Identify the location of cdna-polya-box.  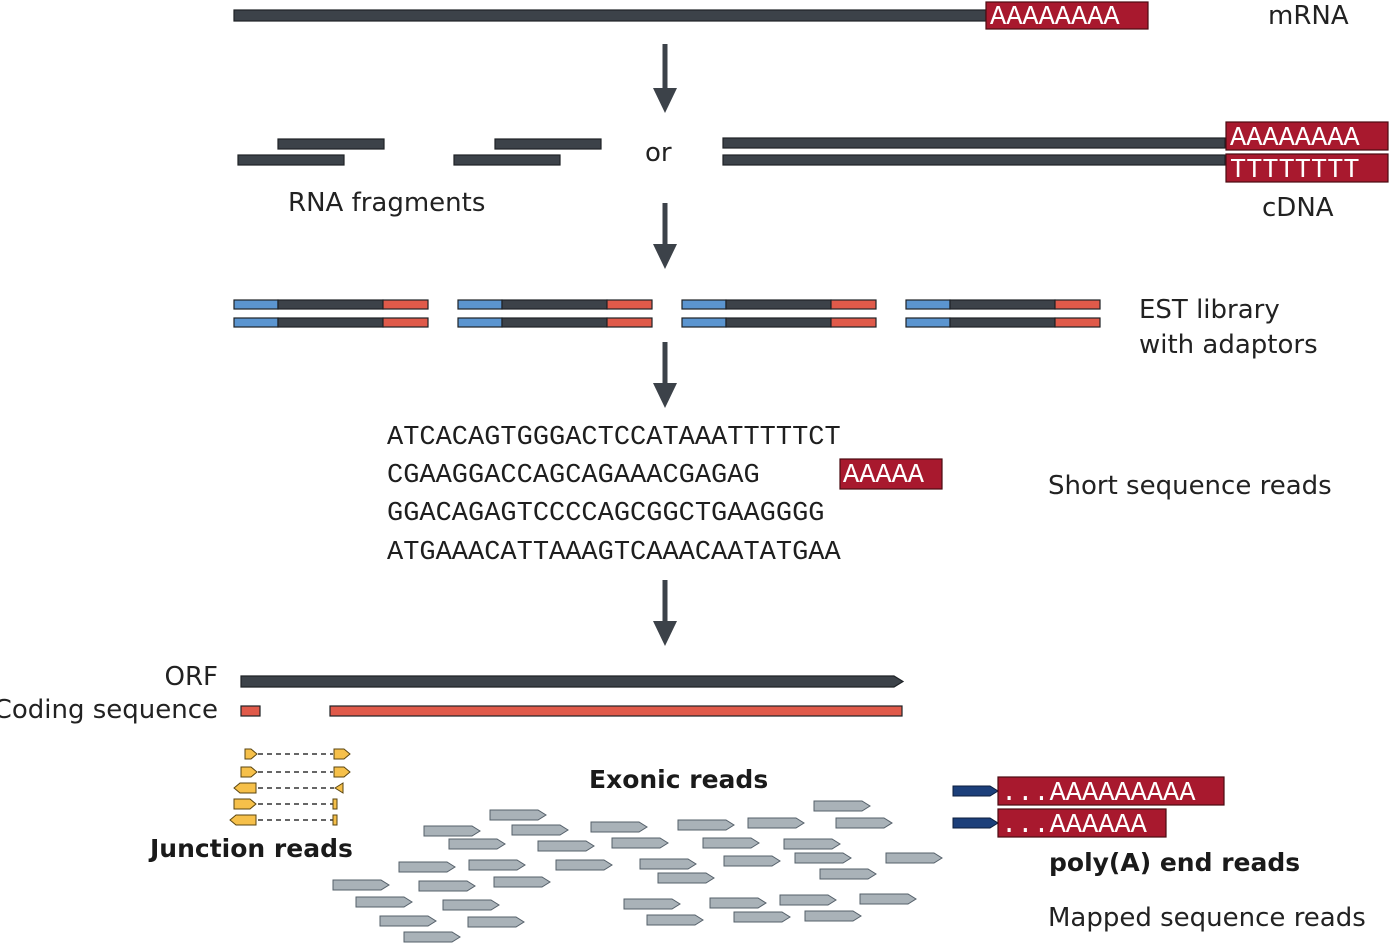
(1307, 136).